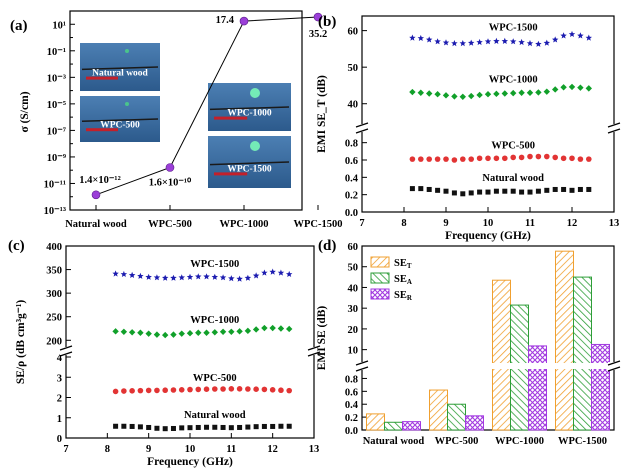 The width and height of the screenshot is (624, 468). I want to click on photo-label: WPC-1000, so click(249, 114).